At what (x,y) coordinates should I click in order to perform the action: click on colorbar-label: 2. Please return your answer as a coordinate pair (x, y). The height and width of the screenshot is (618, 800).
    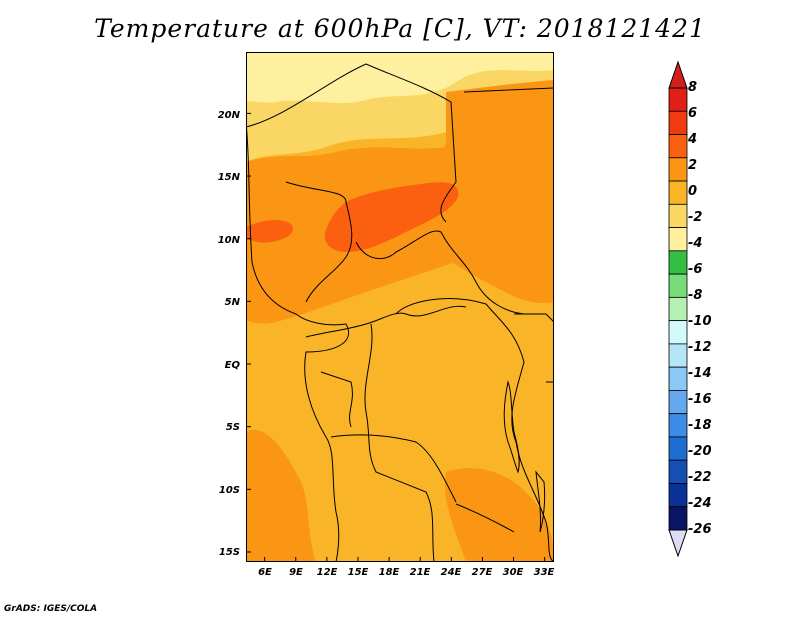
    Looking at the image, I should click on (693, 165).